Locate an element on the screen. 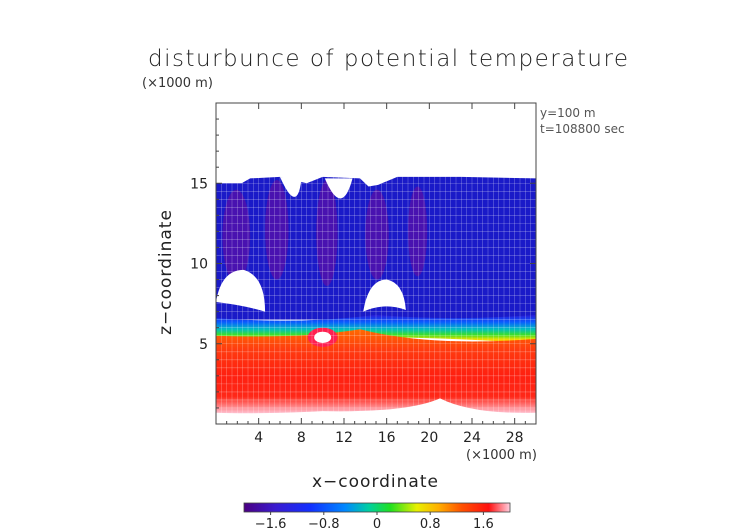 The image size is (752, 532). y-axis-title: z−coordinate is located at coordinates (165, 272).